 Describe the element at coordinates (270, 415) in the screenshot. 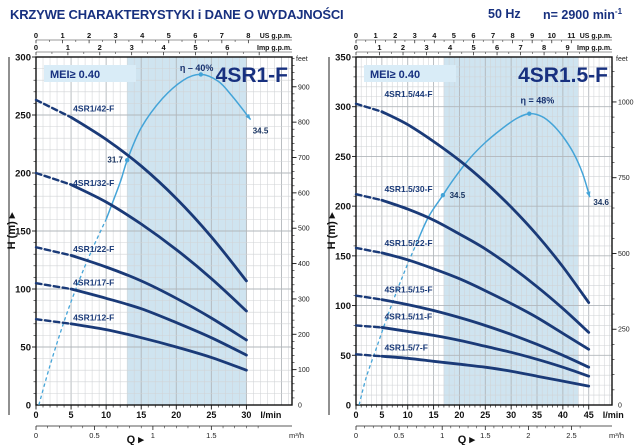

I see `svg-text: l/min` at that location.